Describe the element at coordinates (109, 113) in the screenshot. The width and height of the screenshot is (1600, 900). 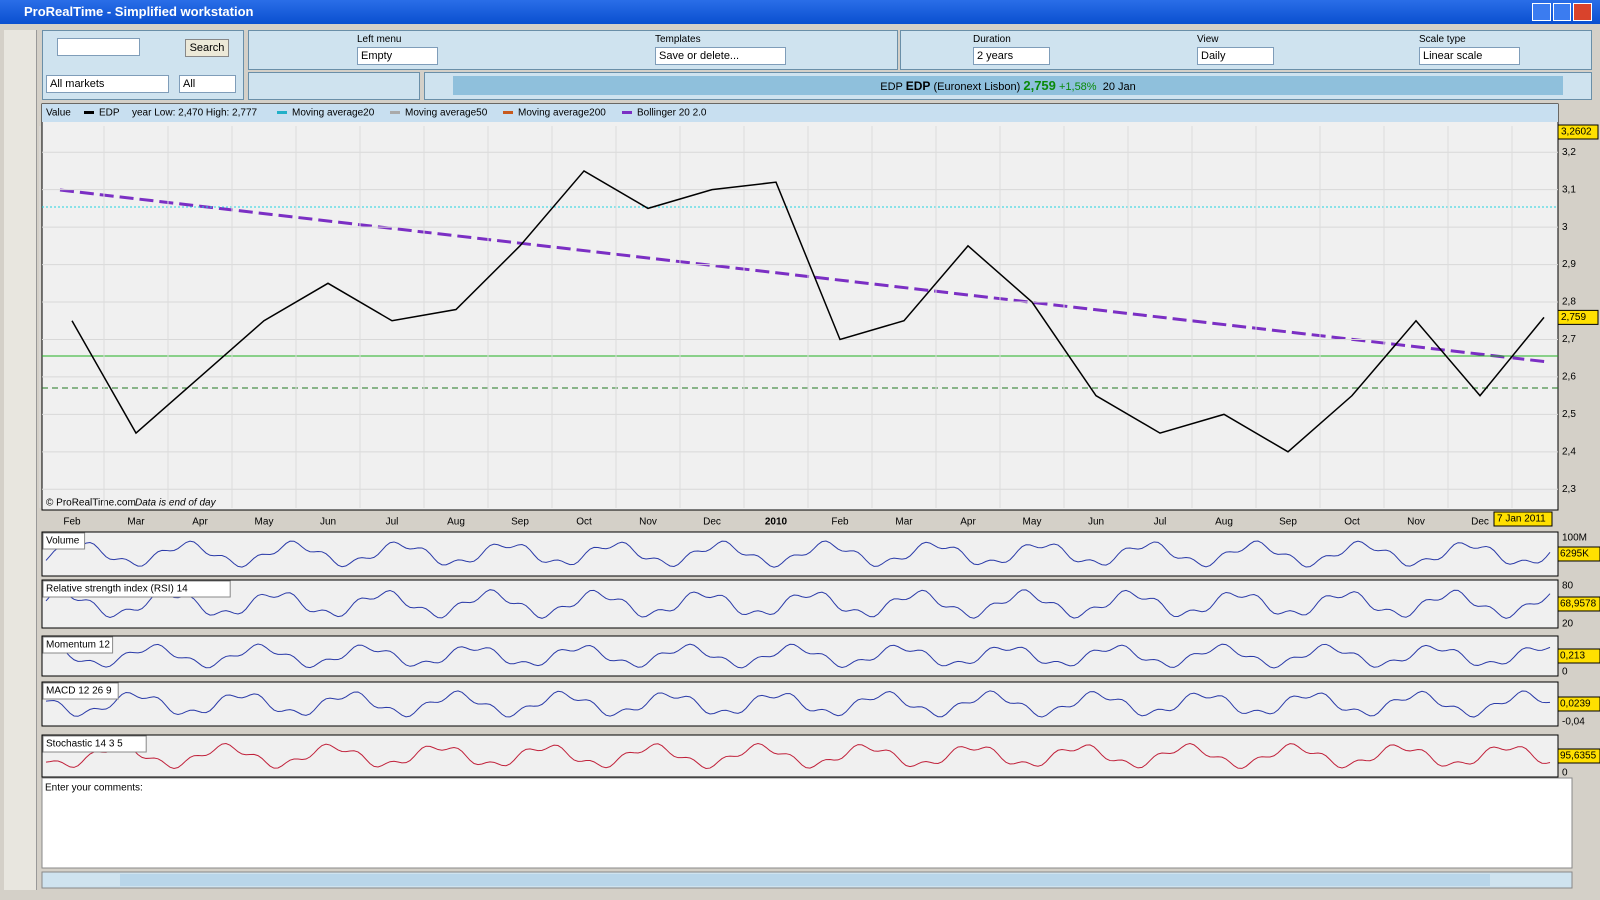
I see `legend-instrument: EDP` at that location.